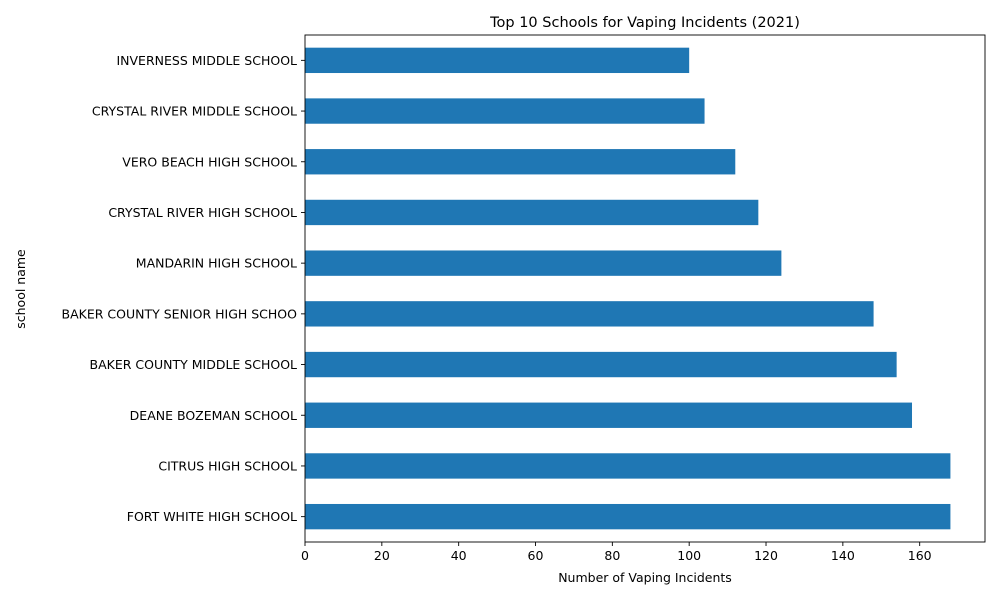  I want to click on x-tick-label: 160, so click(920, 555).